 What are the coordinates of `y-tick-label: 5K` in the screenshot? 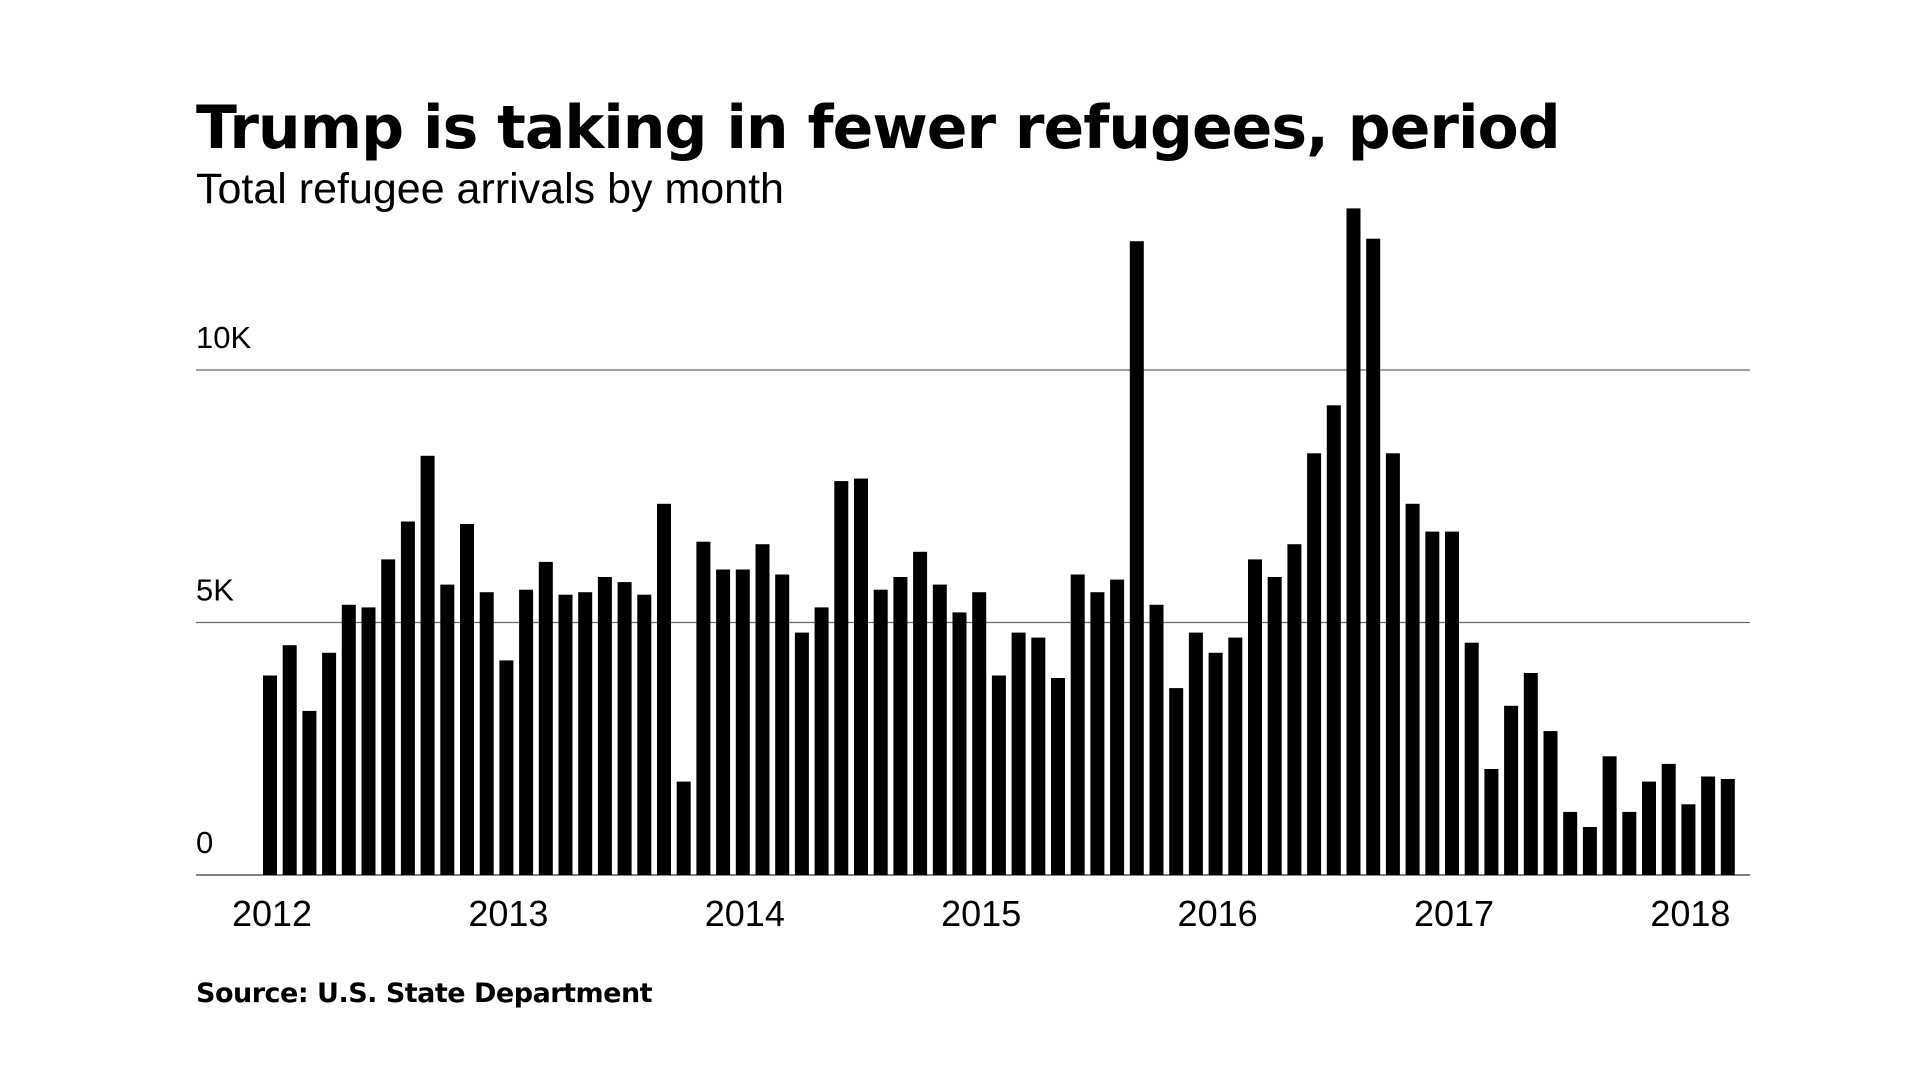 It's located at (215, 590).